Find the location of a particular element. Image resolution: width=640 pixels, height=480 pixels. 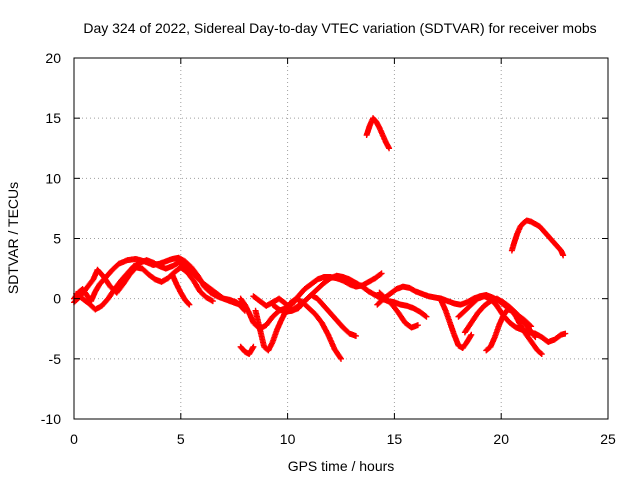

y-axis-label: SDTVAR / TECUs is located at coordinates (13, 238).